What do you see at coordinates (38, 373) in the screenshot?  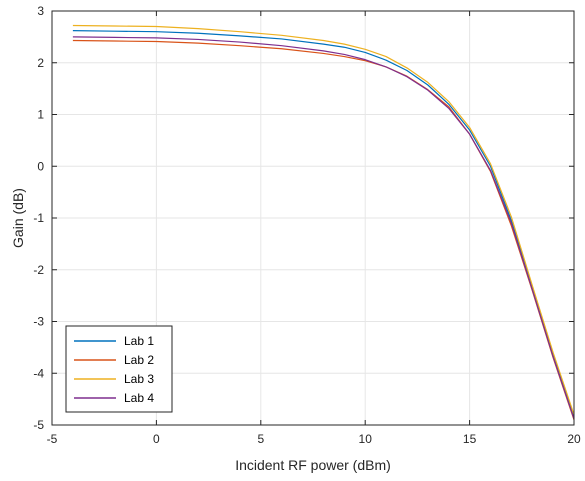 I see `y-tick-label: -4` at bounding box center [38, 373].